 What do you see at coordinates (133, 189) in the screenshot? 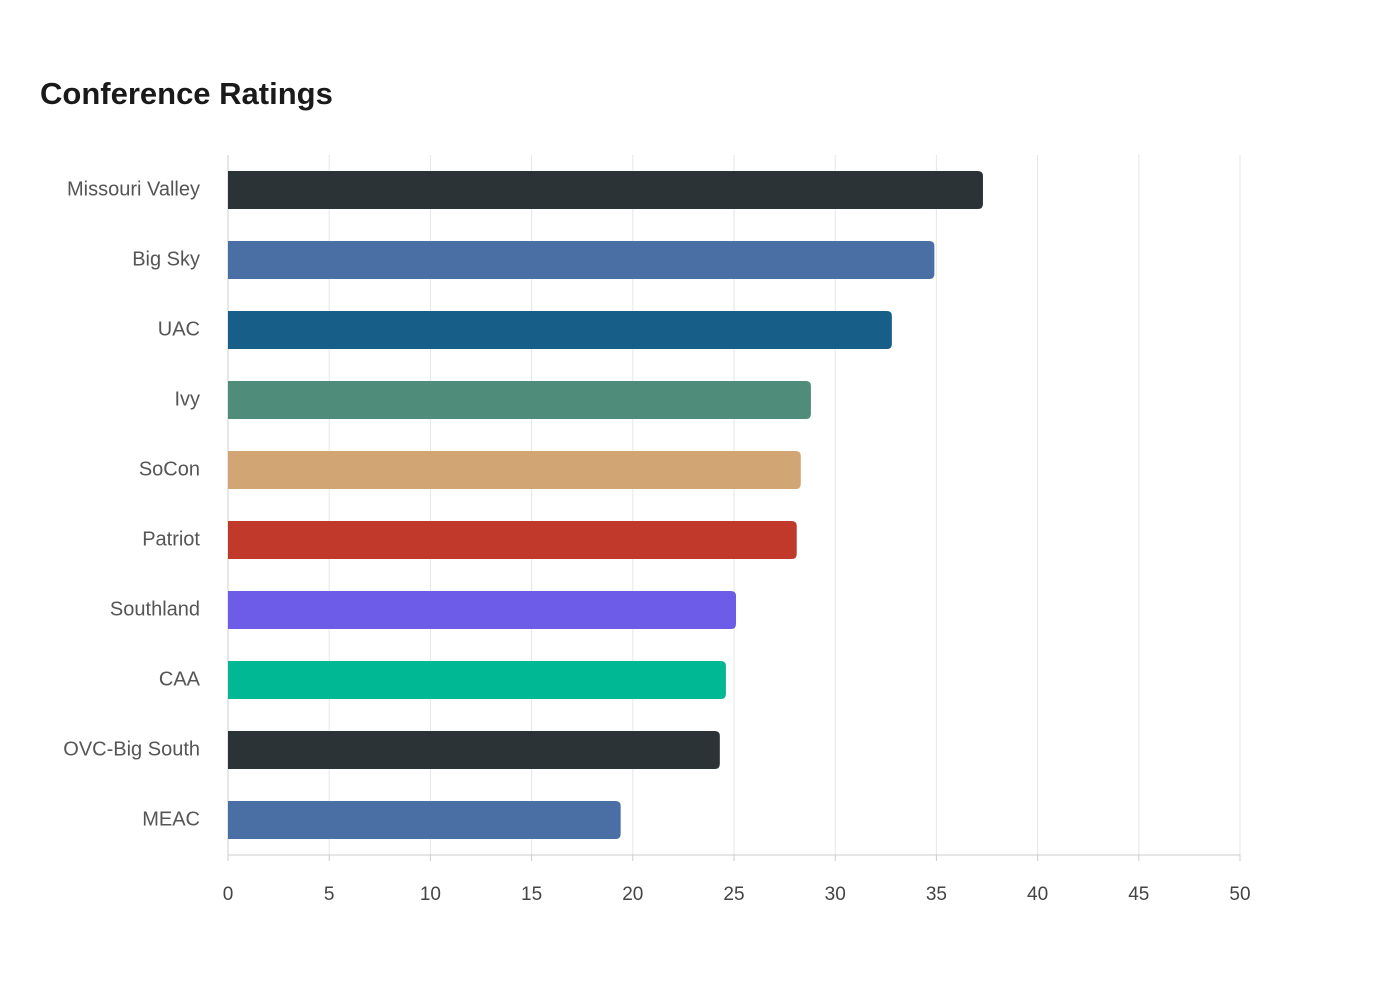
I see `y-tick-label: Missouri Valley` at bounding box center [133, 189].